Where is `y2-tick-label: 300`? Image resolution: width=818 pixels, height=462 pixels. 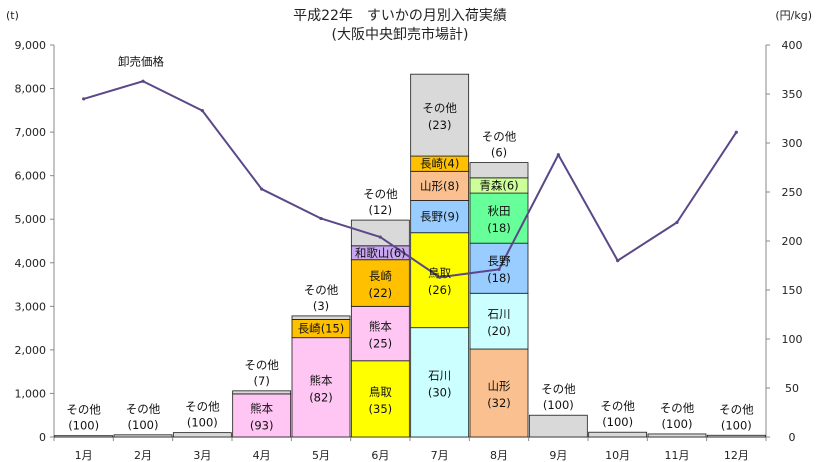
y2-tick-label: 300 is located at coordinates (792, 143).